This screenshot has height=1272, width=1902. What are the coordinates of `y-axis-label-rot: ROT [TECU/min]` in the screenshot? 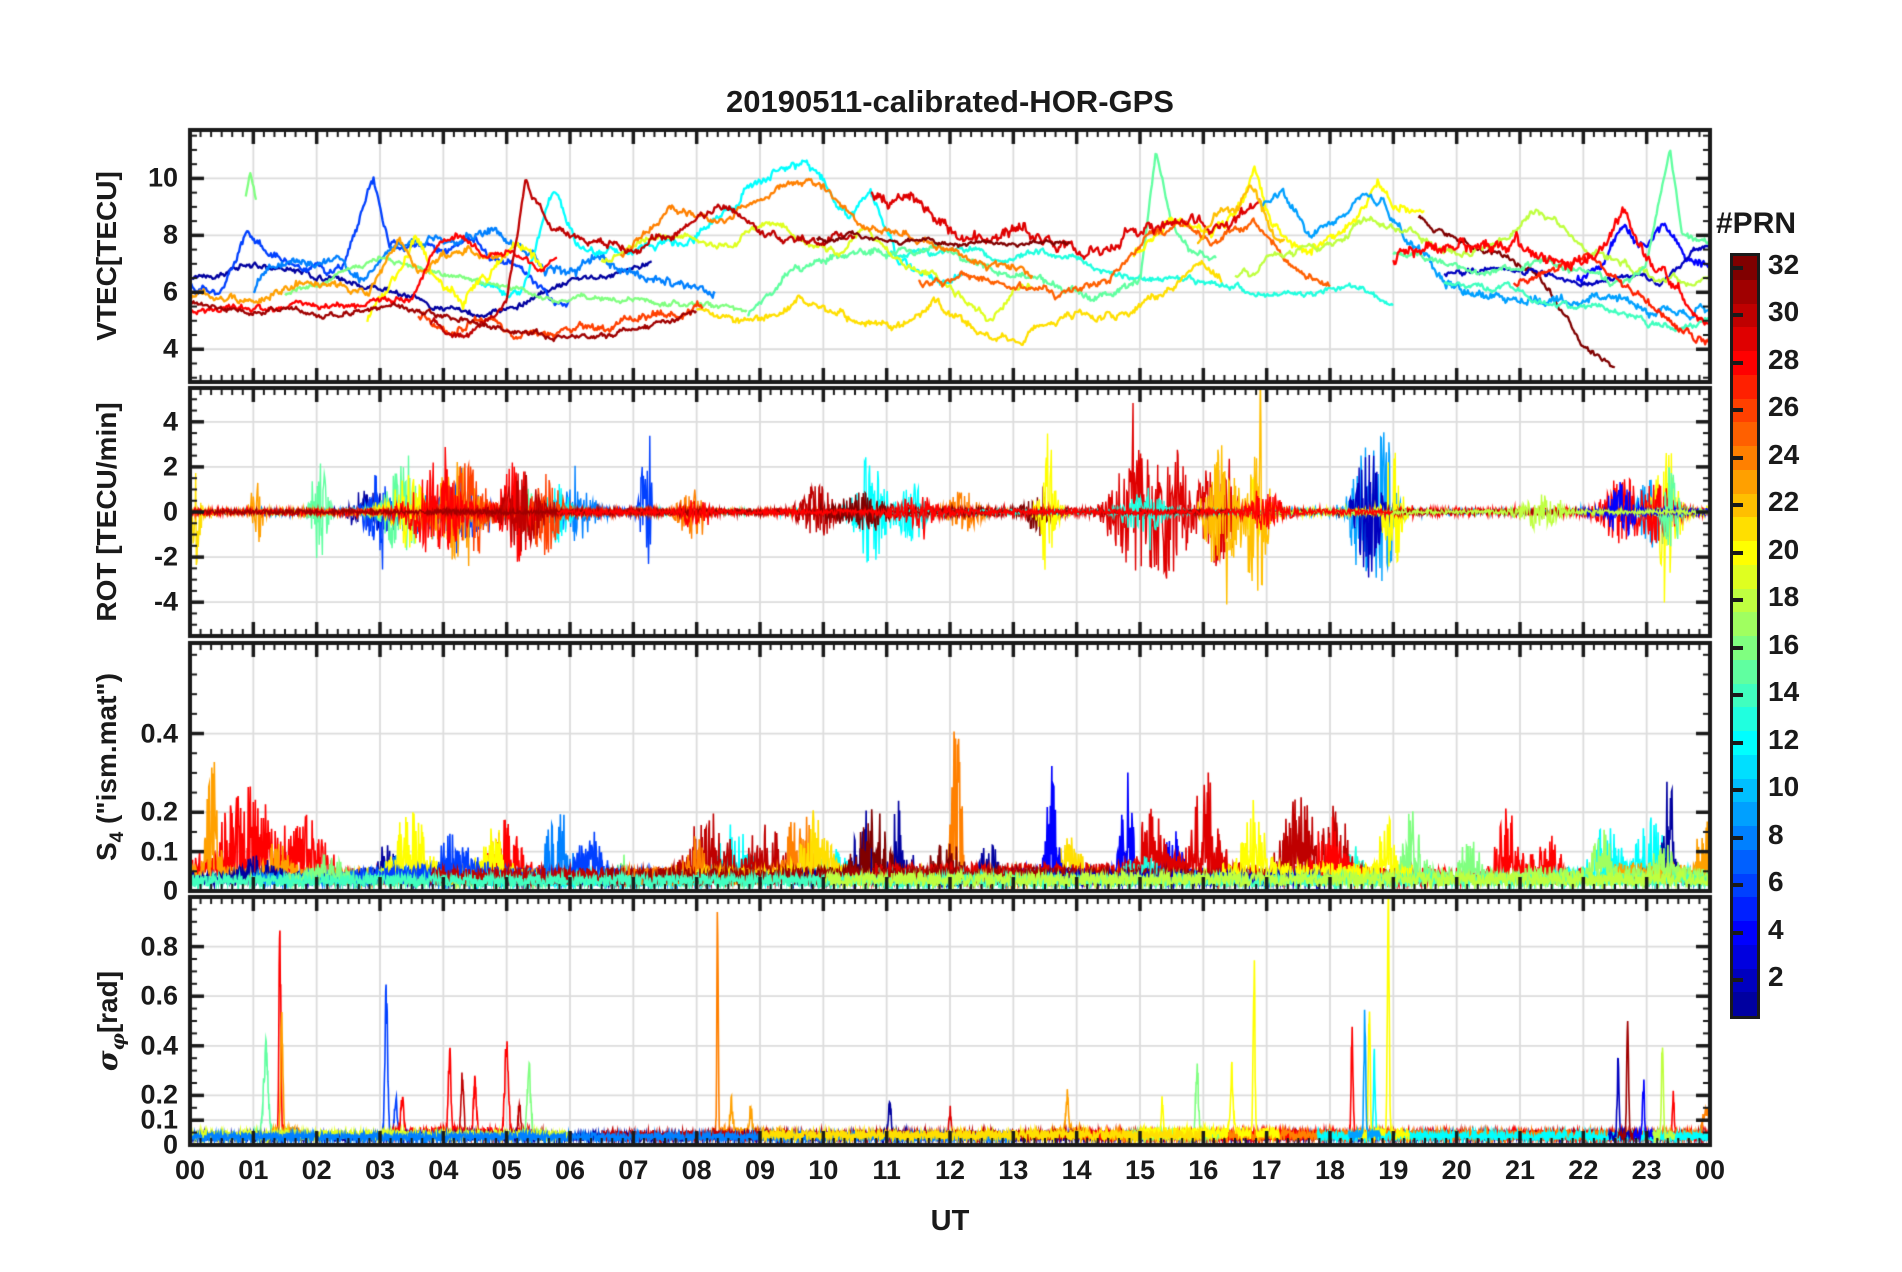 It's located at (110, 511).